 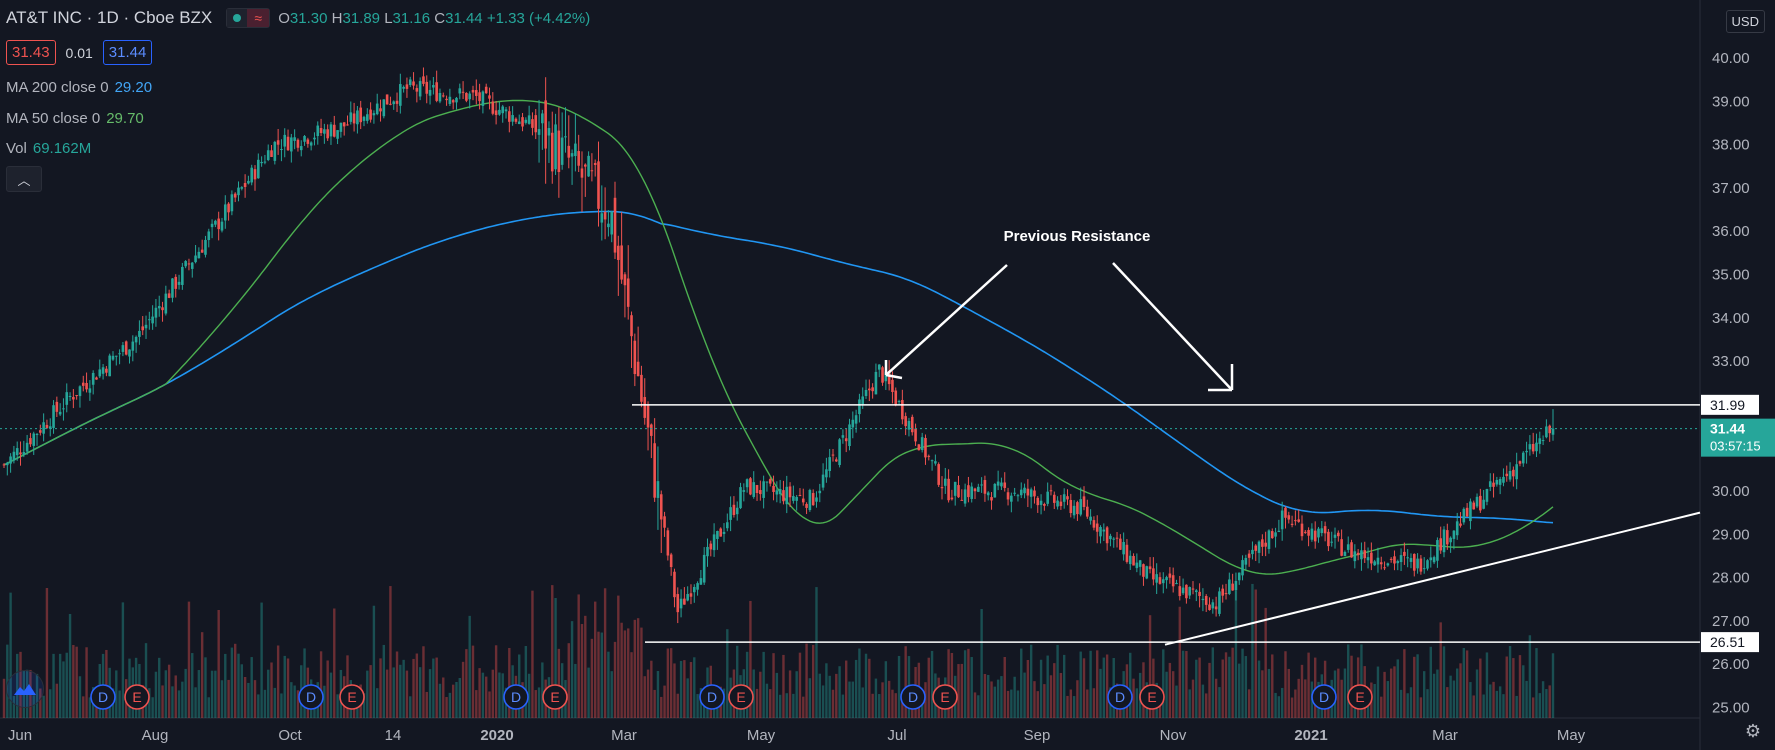 What do you see at coordinates (516, 697) in the screenshot?
I see `dividend-label: D` at bounding box center [516, 697].